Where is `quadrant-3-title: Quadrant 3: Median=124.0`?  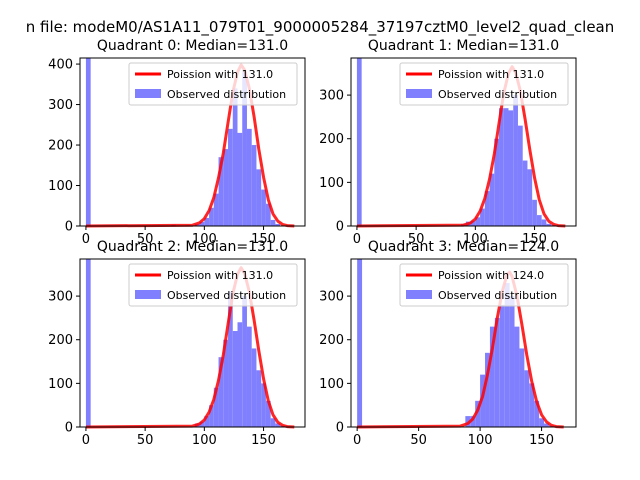 quadrant-3-title: Quadrant 3: Median=124.0 is located at coordinates (463, 247).